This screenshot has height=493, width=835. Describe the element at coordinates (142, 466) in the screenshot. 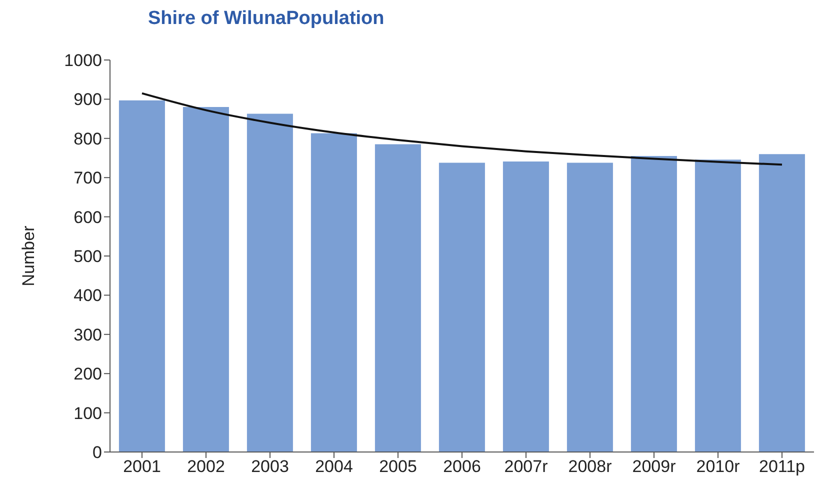

I see `x-tick-label: 2001` at that location.